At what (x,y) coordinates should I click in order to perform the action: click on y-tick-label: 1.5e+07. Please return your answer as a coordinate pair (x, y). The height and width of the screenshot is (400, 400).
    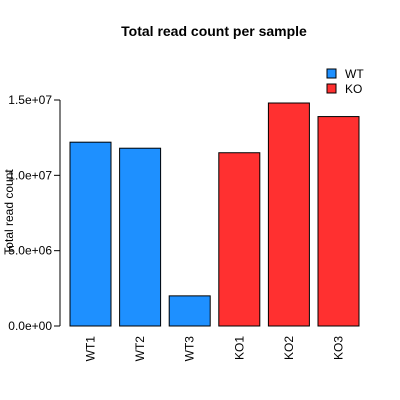
    Looking at the image, I should click on (30, 100).